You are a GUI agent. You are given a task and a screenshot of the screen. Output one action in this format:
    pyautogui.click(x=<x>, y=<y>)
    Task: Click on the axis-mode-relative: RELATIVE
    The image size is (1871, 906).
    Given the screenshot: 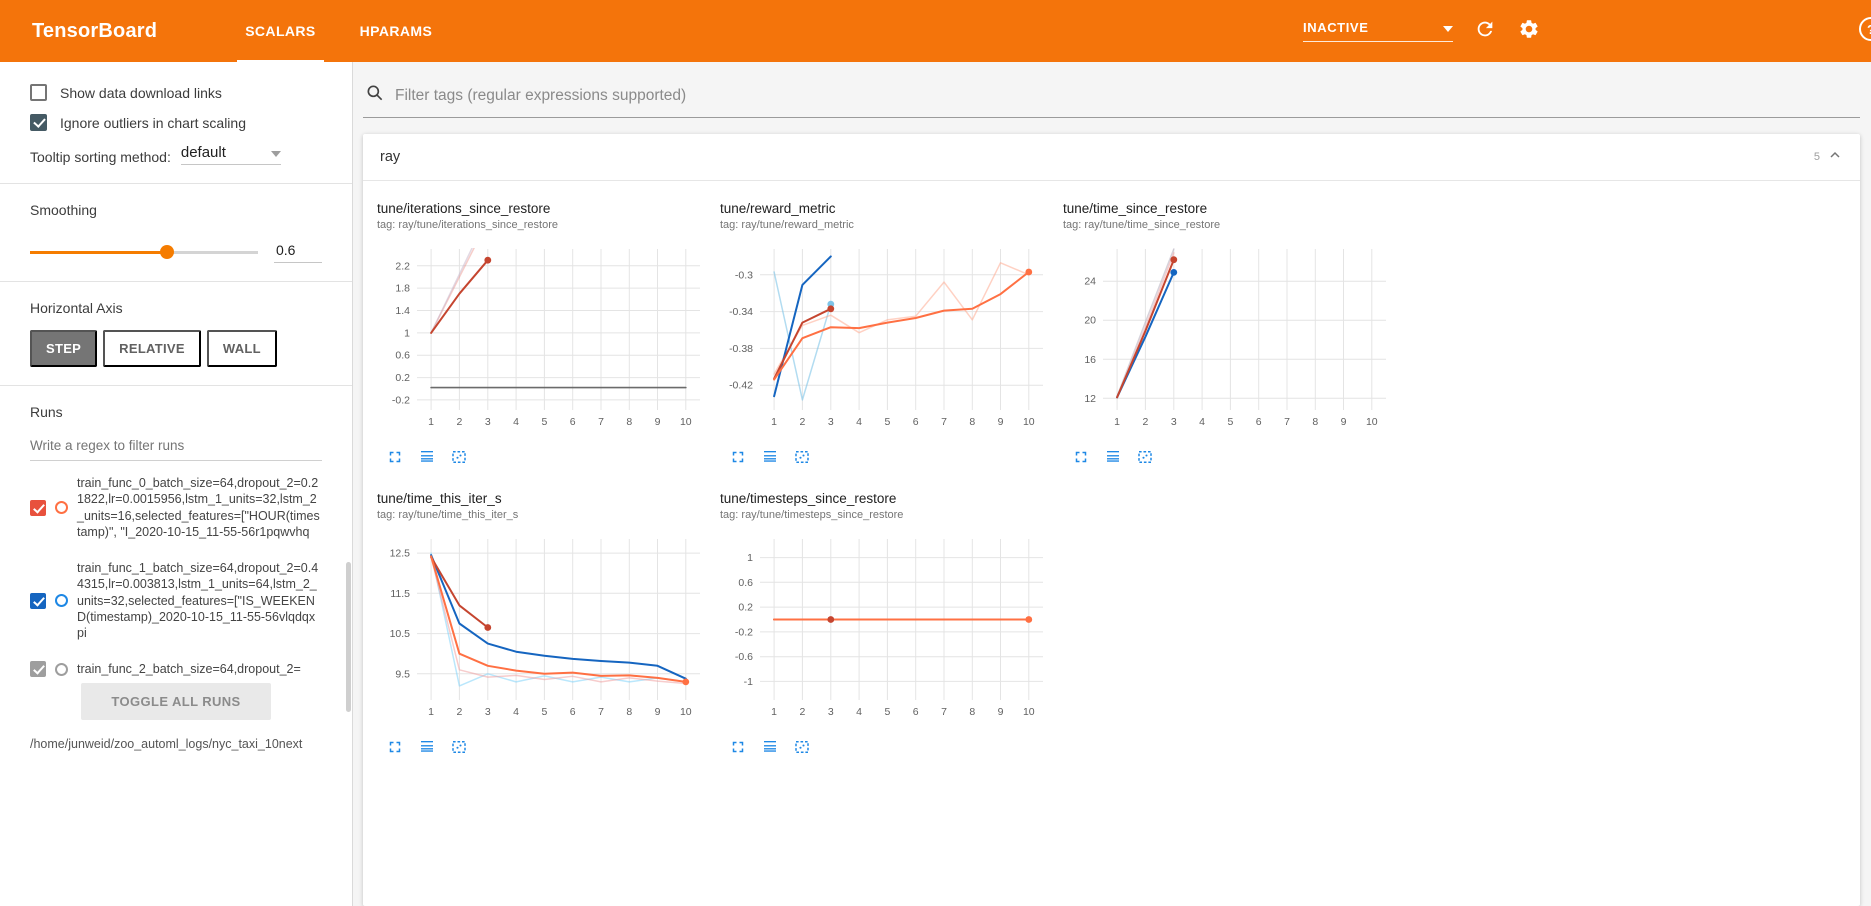 What is the action you would take?
    pyautogui.click(x=152, y=348)
    